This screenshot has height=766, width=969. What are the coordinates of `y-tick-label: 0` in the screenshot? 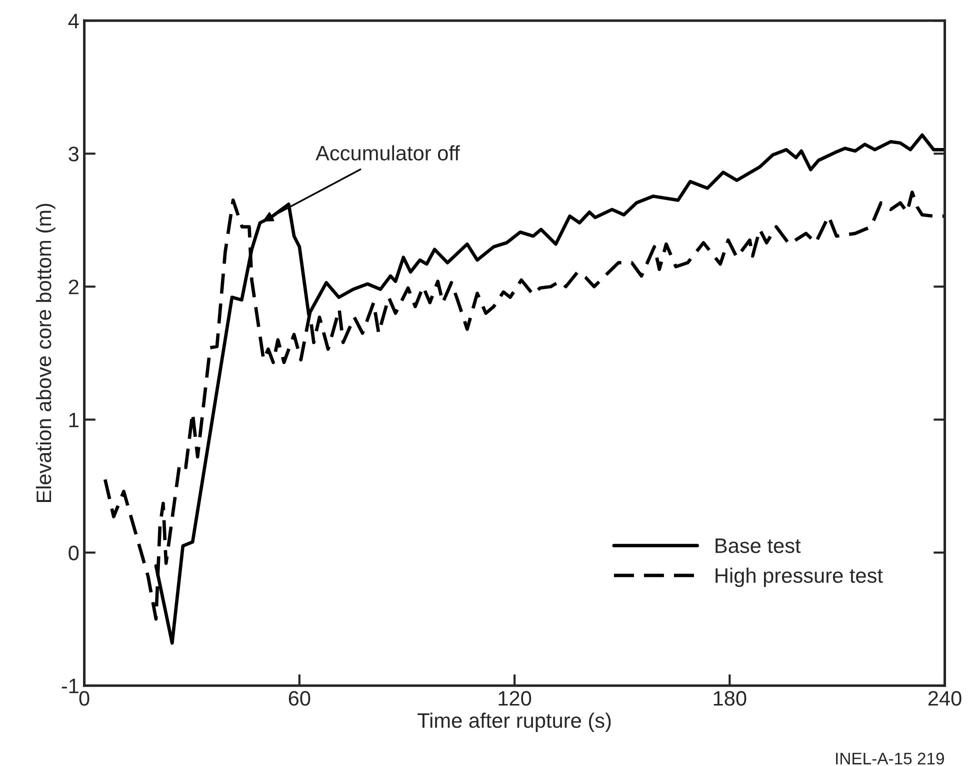 It's located at (73, 553).